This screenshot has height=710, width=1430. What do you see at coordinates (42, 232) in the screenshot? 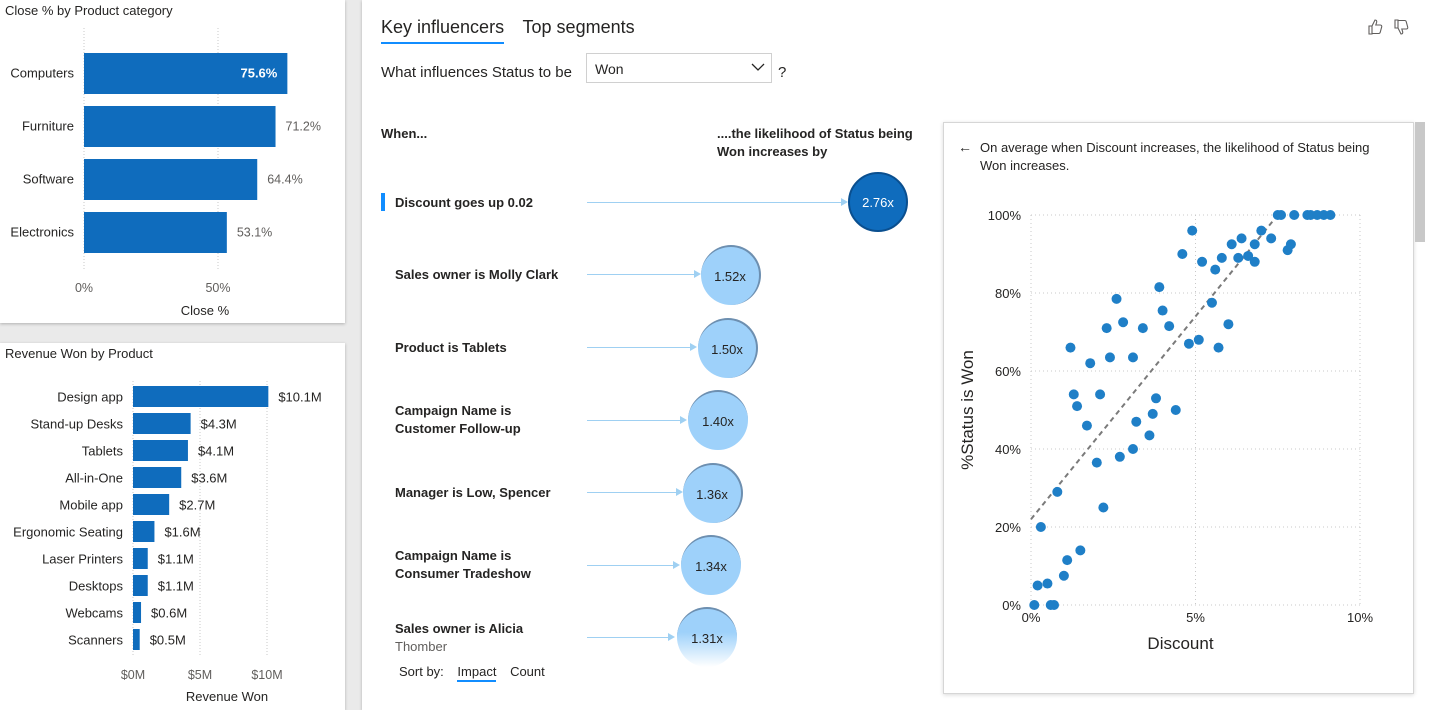
I see `category-label: Electronics` at bounding box center [42, 232].